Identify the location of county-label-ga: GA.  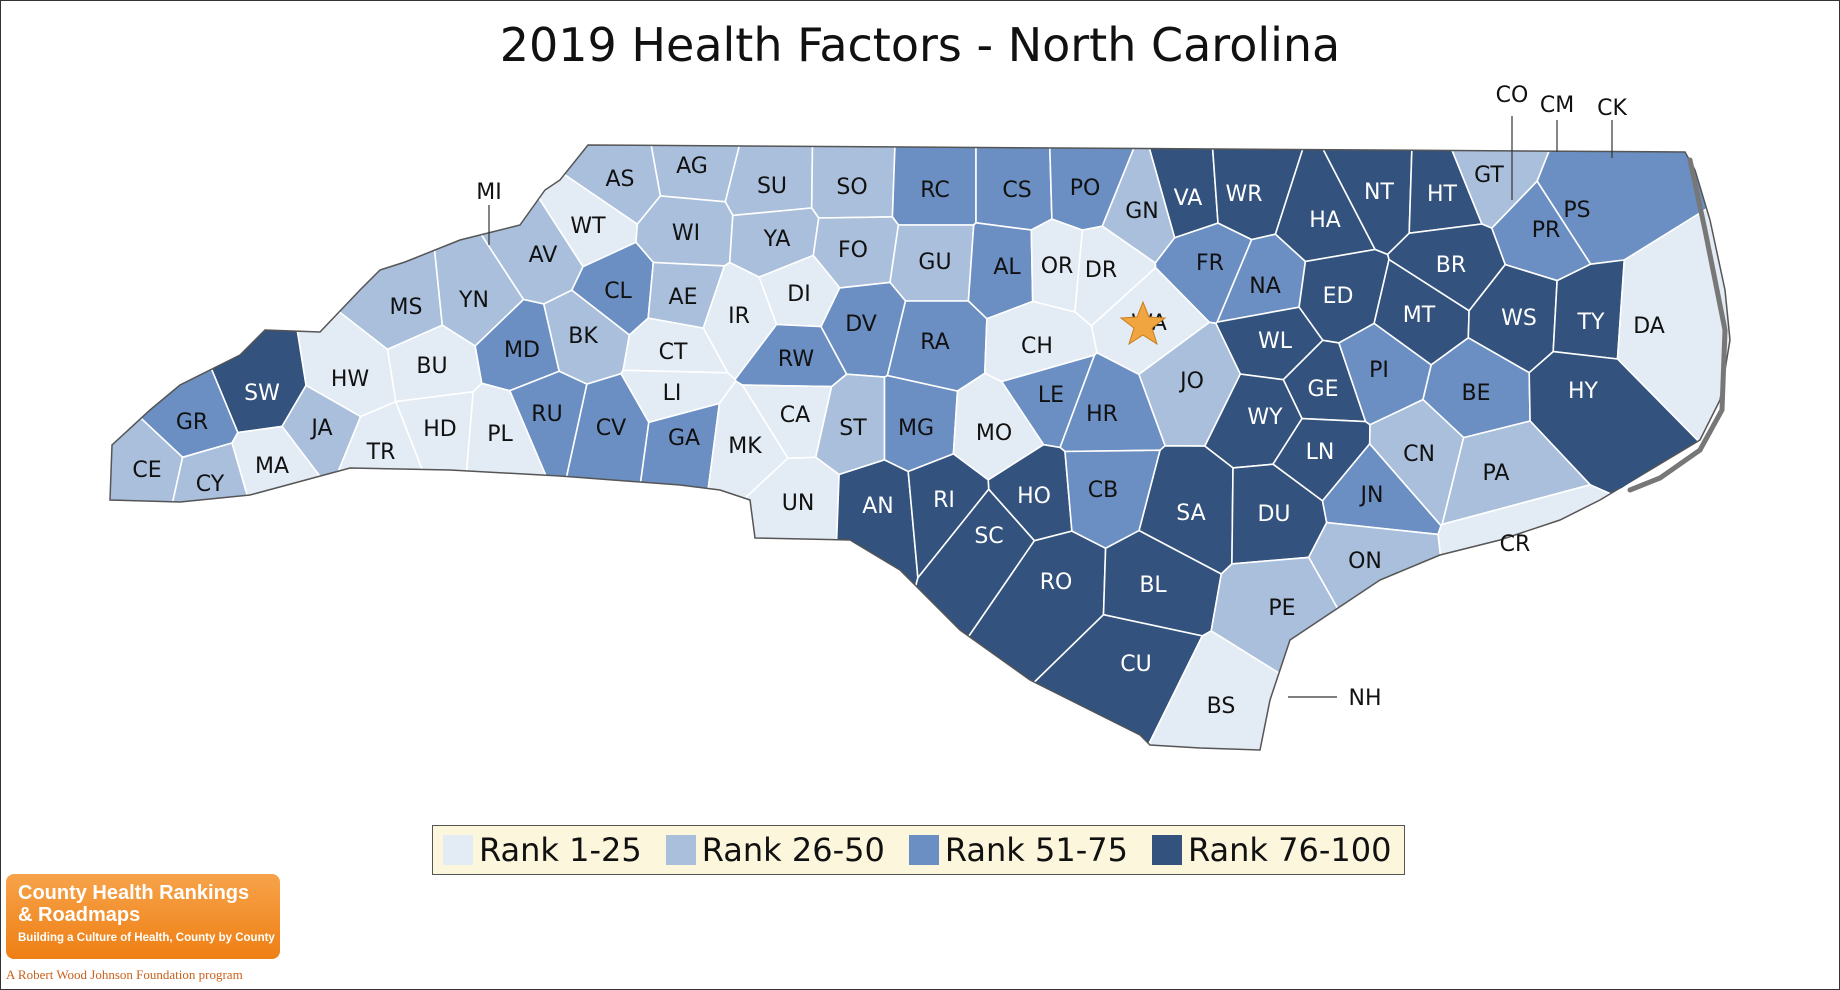
(684, 438).